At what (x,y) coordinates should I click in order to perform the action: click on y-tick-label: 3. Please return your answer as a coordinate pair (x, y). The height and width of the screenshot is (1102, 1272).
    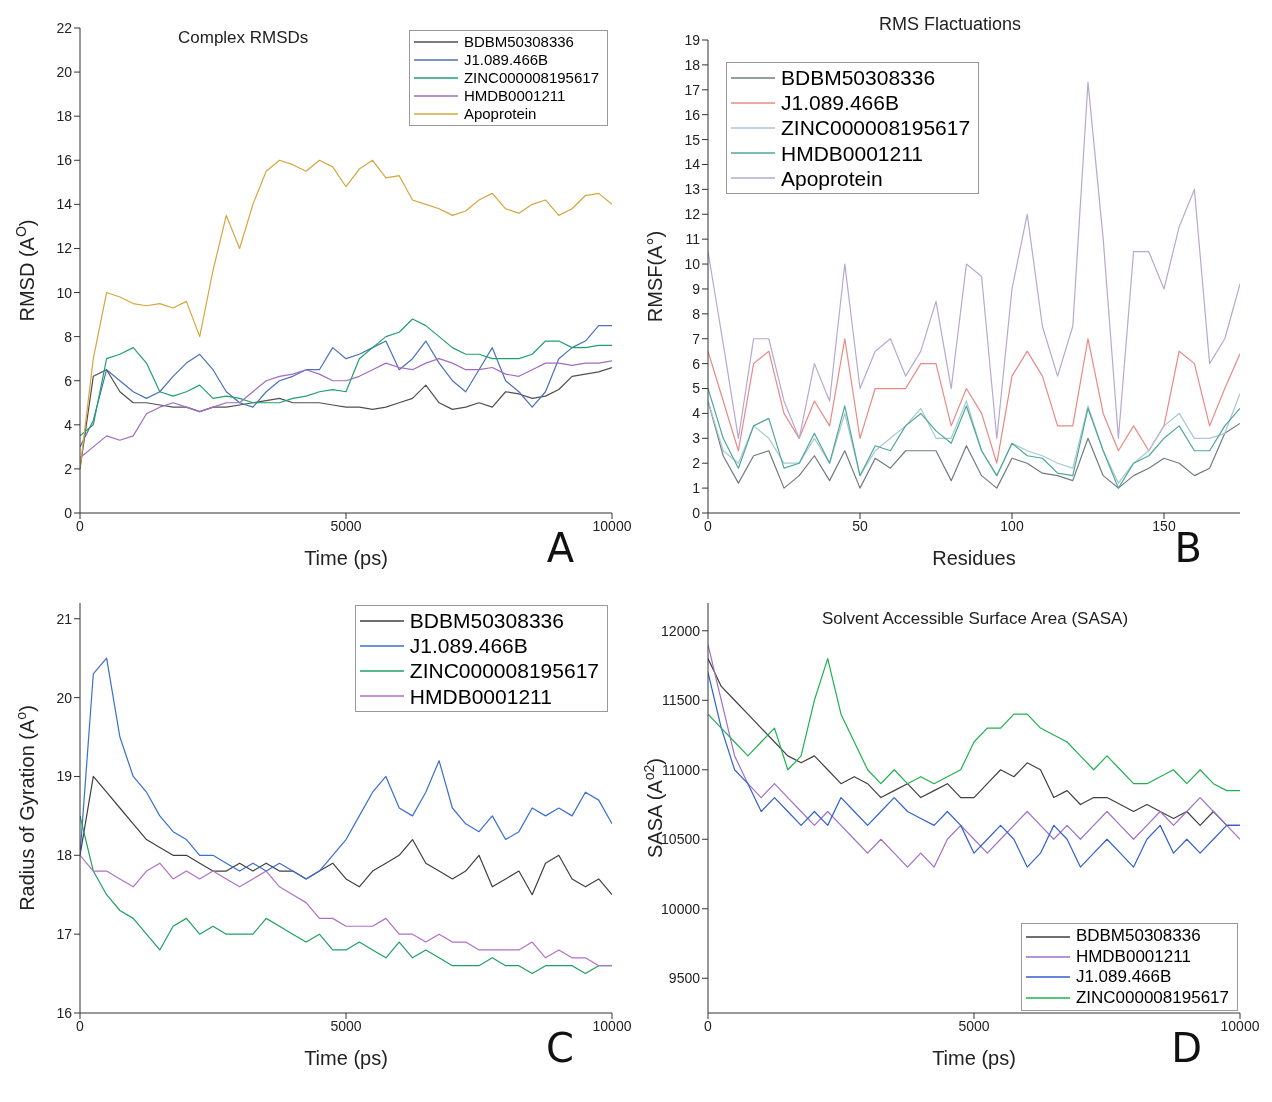
    Looking at the image, I should click on (696, 438).